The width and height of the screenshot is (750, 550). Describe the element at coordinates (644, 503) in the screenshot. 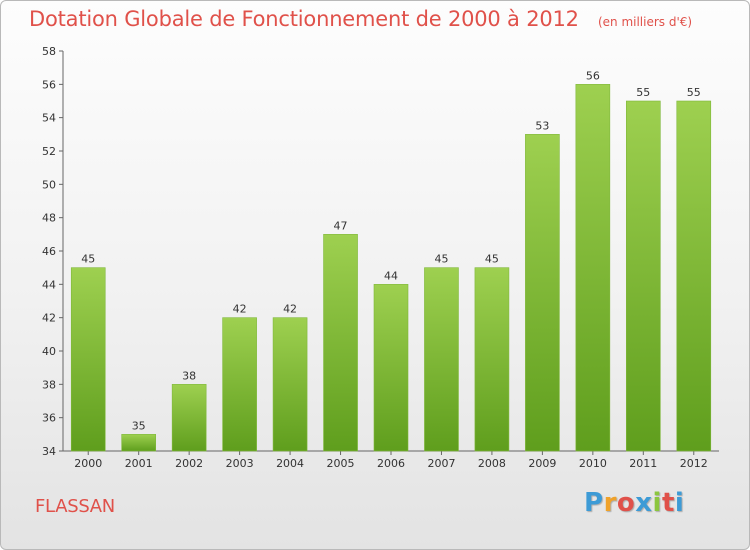

I see `logo-letter: x` at that location.